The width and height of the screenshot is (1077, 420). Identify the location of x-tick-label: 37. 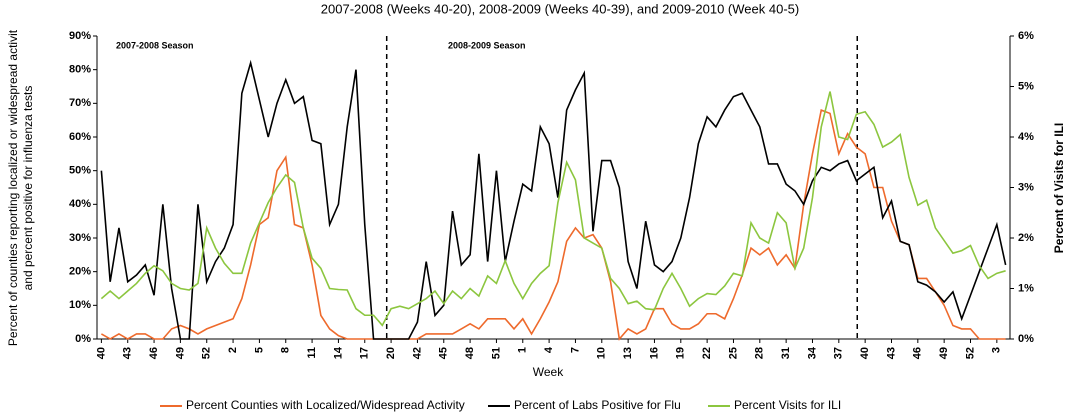
(839, 353).